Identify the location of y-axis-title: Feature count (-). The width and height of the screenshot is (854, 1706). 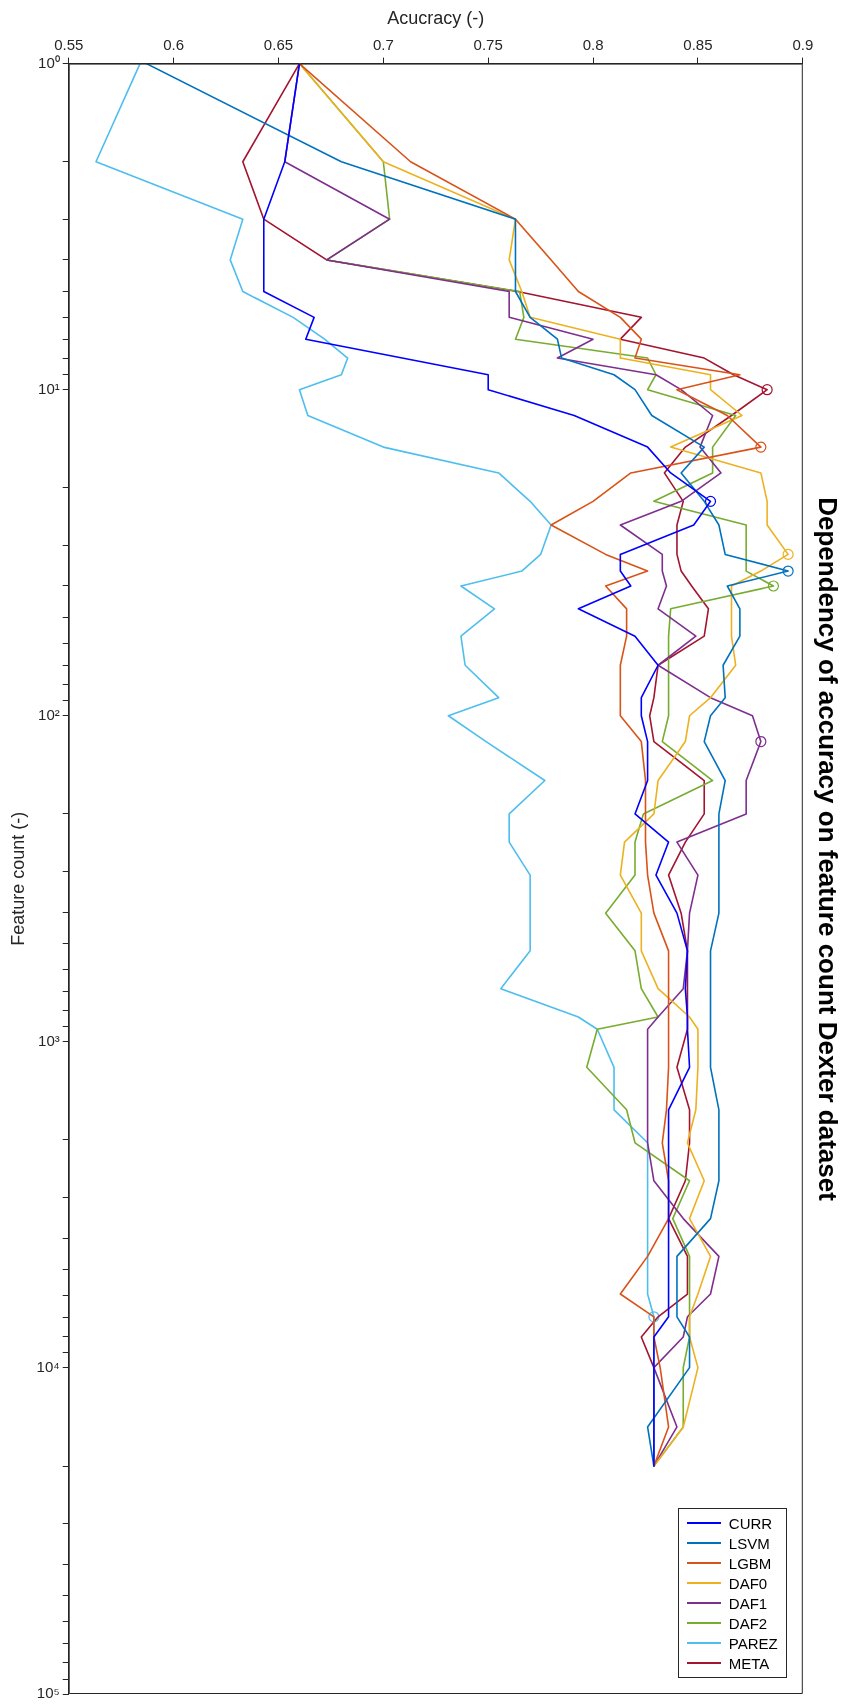
(17, 878).